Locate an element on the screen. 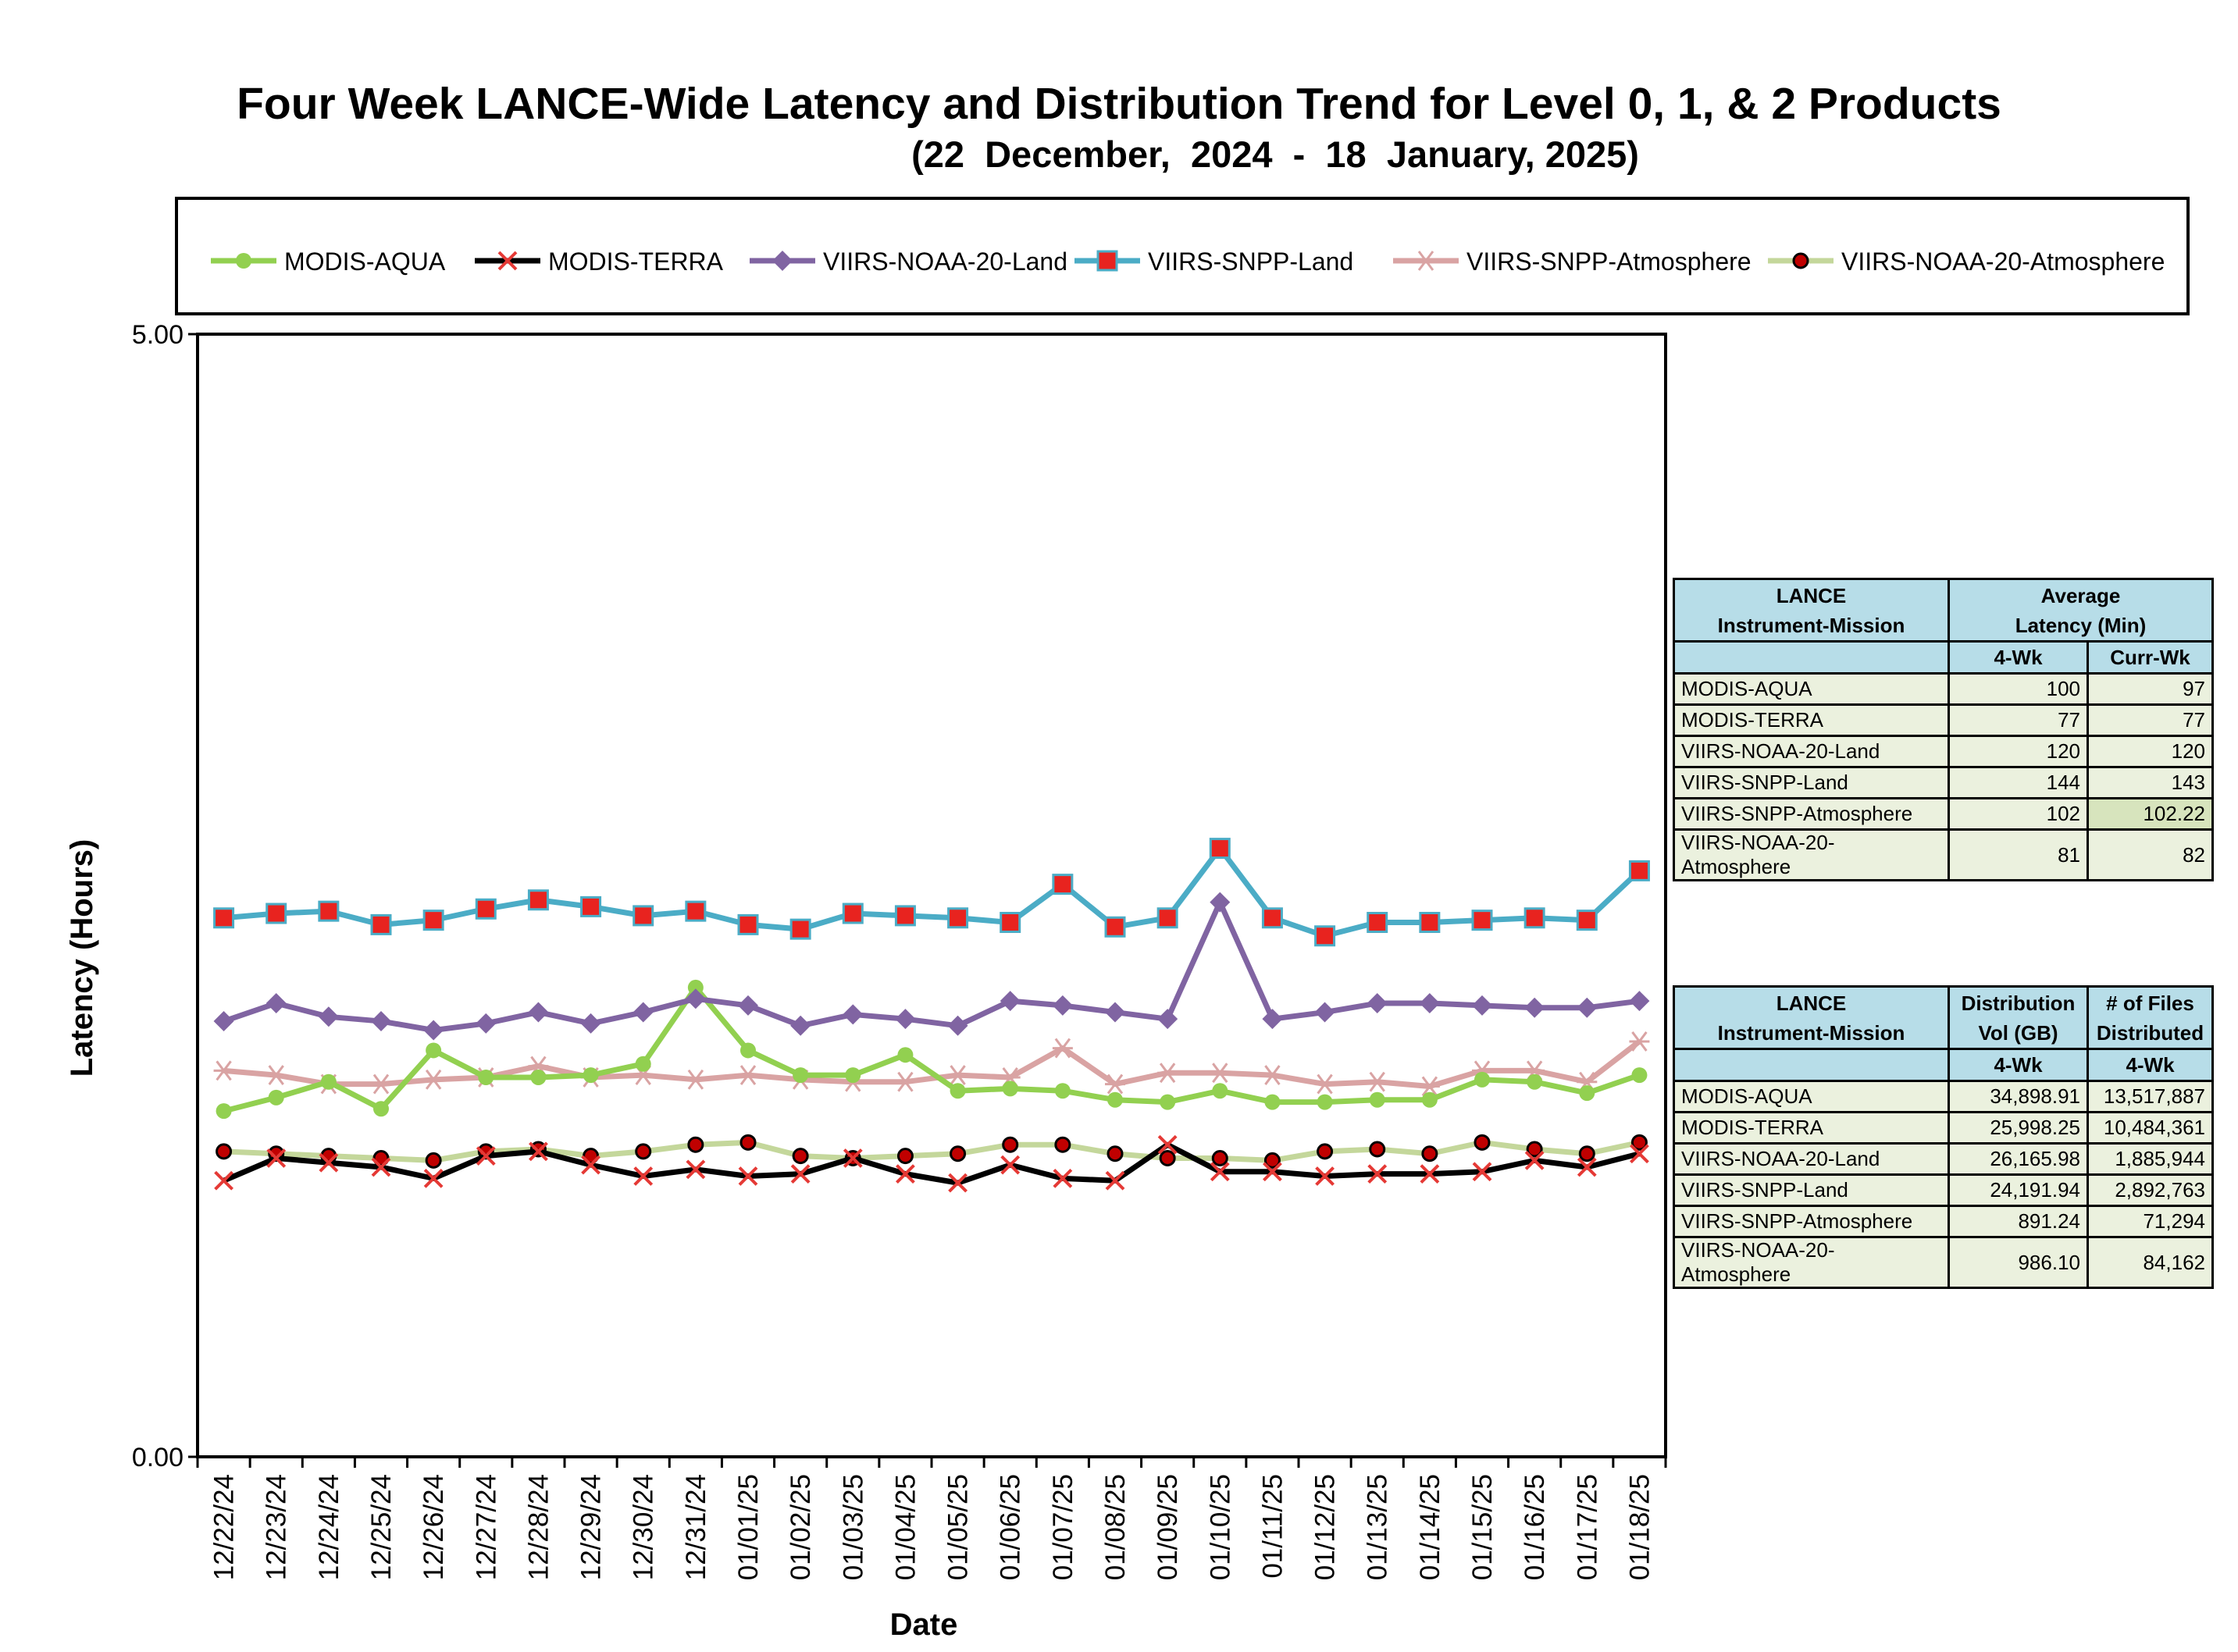 The height and width of the screenshot is (1652, 2238). distribution-subheader-blank is located at coordinates (1811, 1065).